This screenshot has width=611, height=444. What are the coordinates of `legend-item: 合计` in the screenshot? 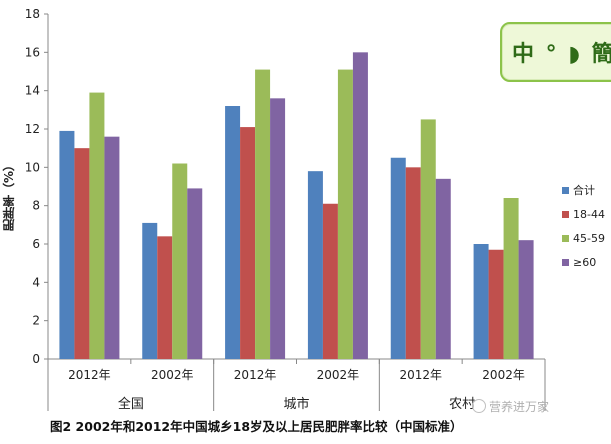 It's located at (586, 190).